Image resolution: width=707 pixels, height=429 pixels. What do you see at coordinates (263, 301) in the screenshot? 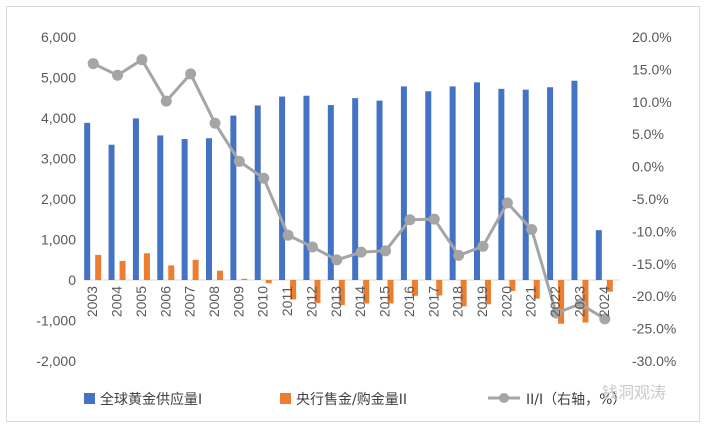
I see `x-axis-tick-label: 2010` at bounding box center [263, 301].